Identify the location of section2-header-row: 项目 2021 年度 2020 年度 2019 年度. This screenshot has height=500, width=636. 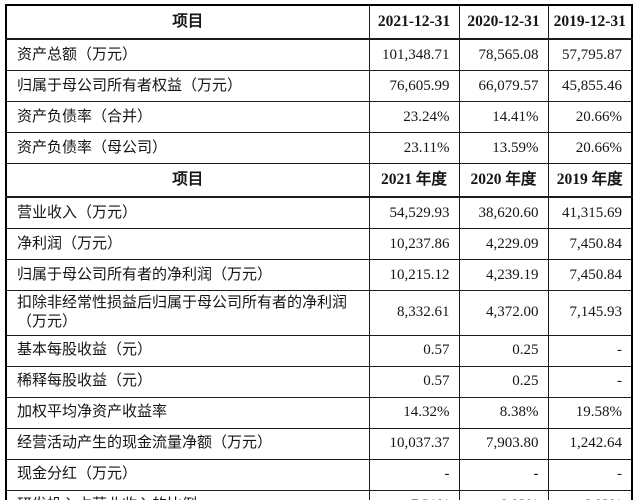
(319, 180).